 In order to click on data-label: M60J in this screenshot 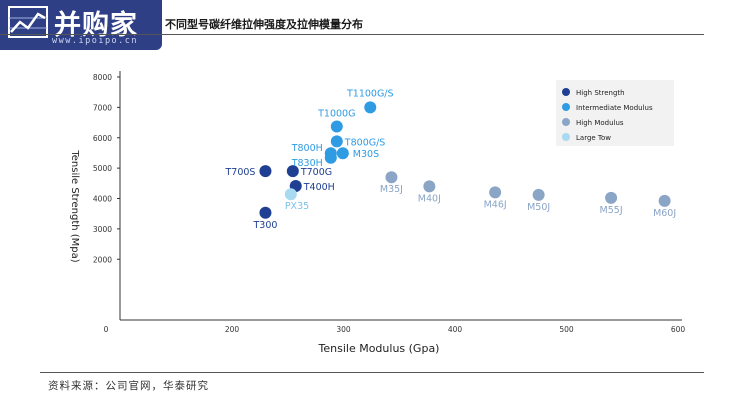, I will do `click(664, 213)`.